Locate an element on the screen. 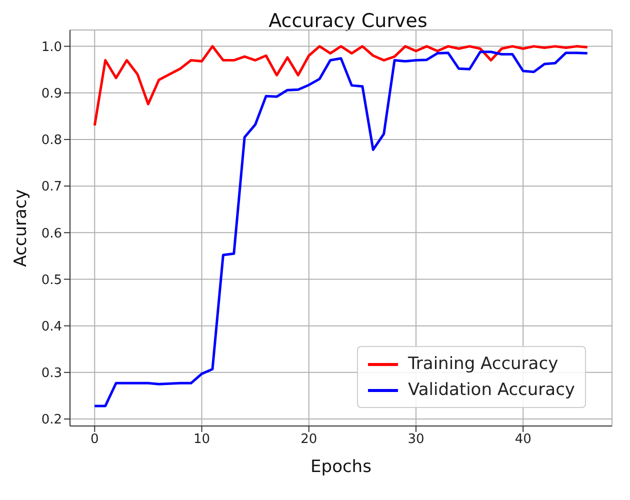 The width and height of the screenshot is (630, 500). y-tick-label: 0.3 is located at coordinates (51, 374).